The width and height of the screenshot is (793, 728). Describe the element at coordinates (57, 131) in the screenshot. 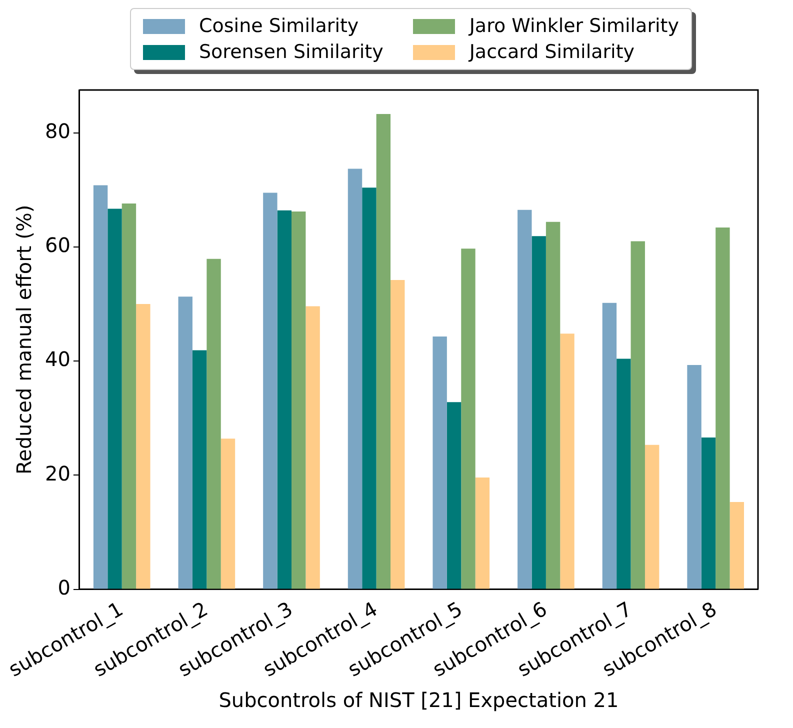

I see `y-tick-label: 80` at that location.